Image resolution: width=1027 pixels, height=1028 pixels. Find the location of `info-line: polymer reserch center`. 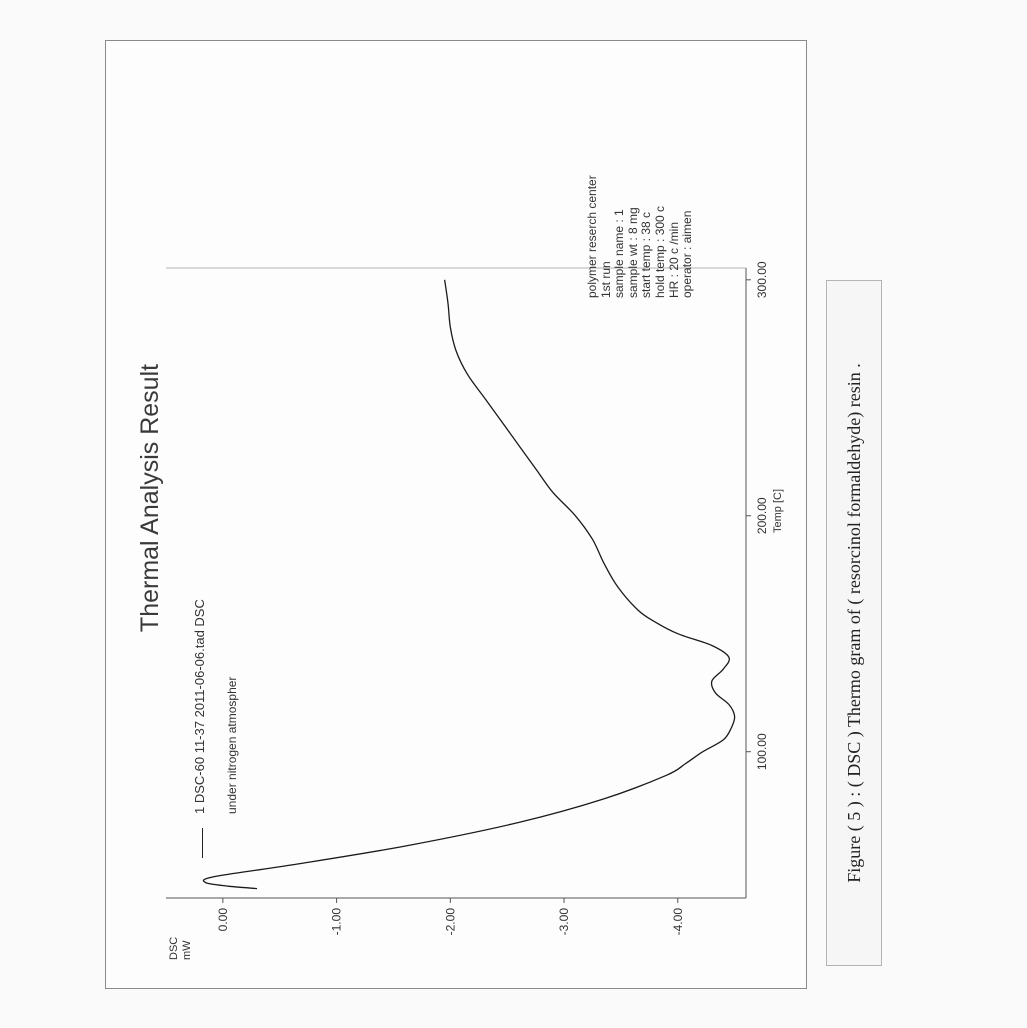

info-line: polymer reserch center is located at coordinates (592, 236).